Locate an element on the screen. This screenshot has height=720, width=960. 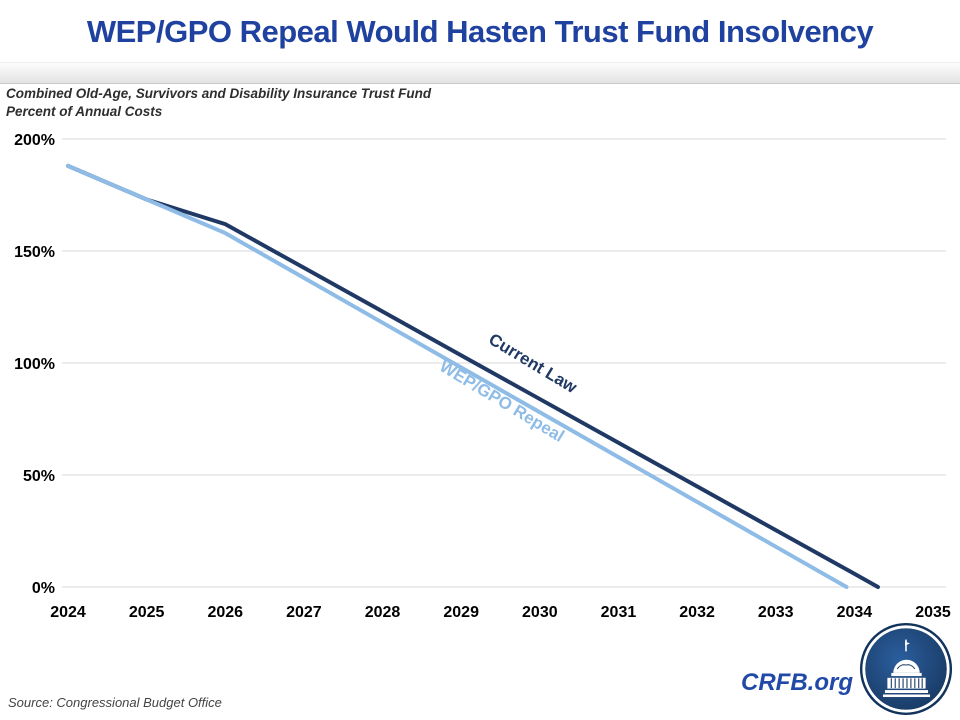
logo-white-ring is located at coordinates (906, 669).